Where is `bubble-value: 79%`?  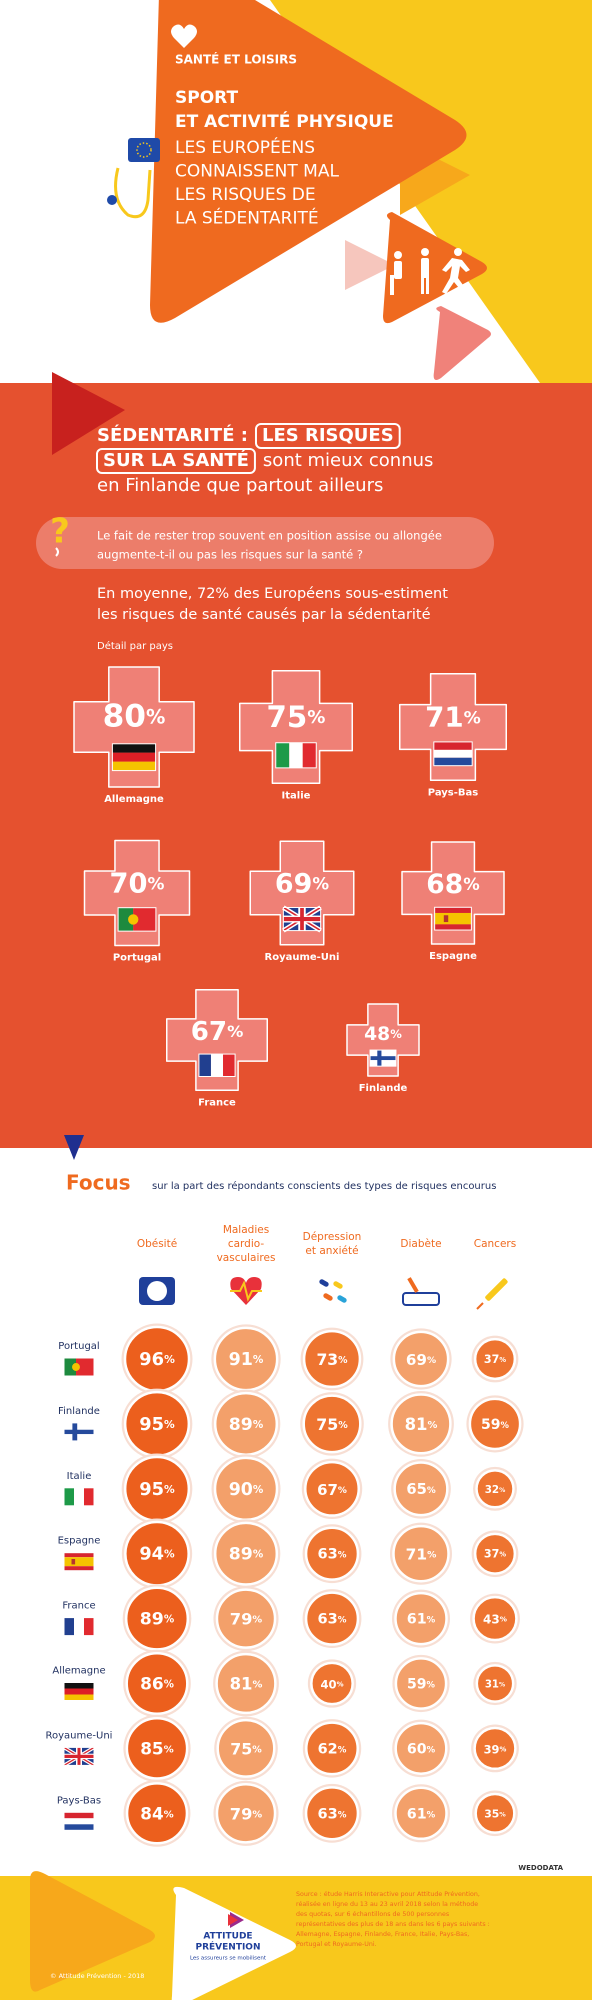
bubble-value: 79% is located at coordinates (246, 1618).